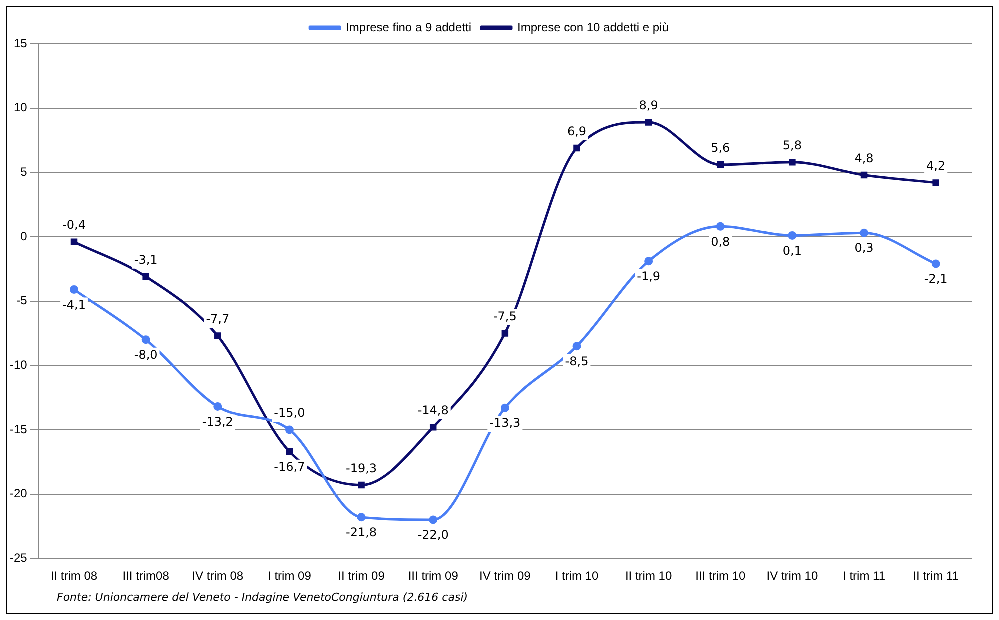  I want to click on data-label: -7,7, so click(218, 319).